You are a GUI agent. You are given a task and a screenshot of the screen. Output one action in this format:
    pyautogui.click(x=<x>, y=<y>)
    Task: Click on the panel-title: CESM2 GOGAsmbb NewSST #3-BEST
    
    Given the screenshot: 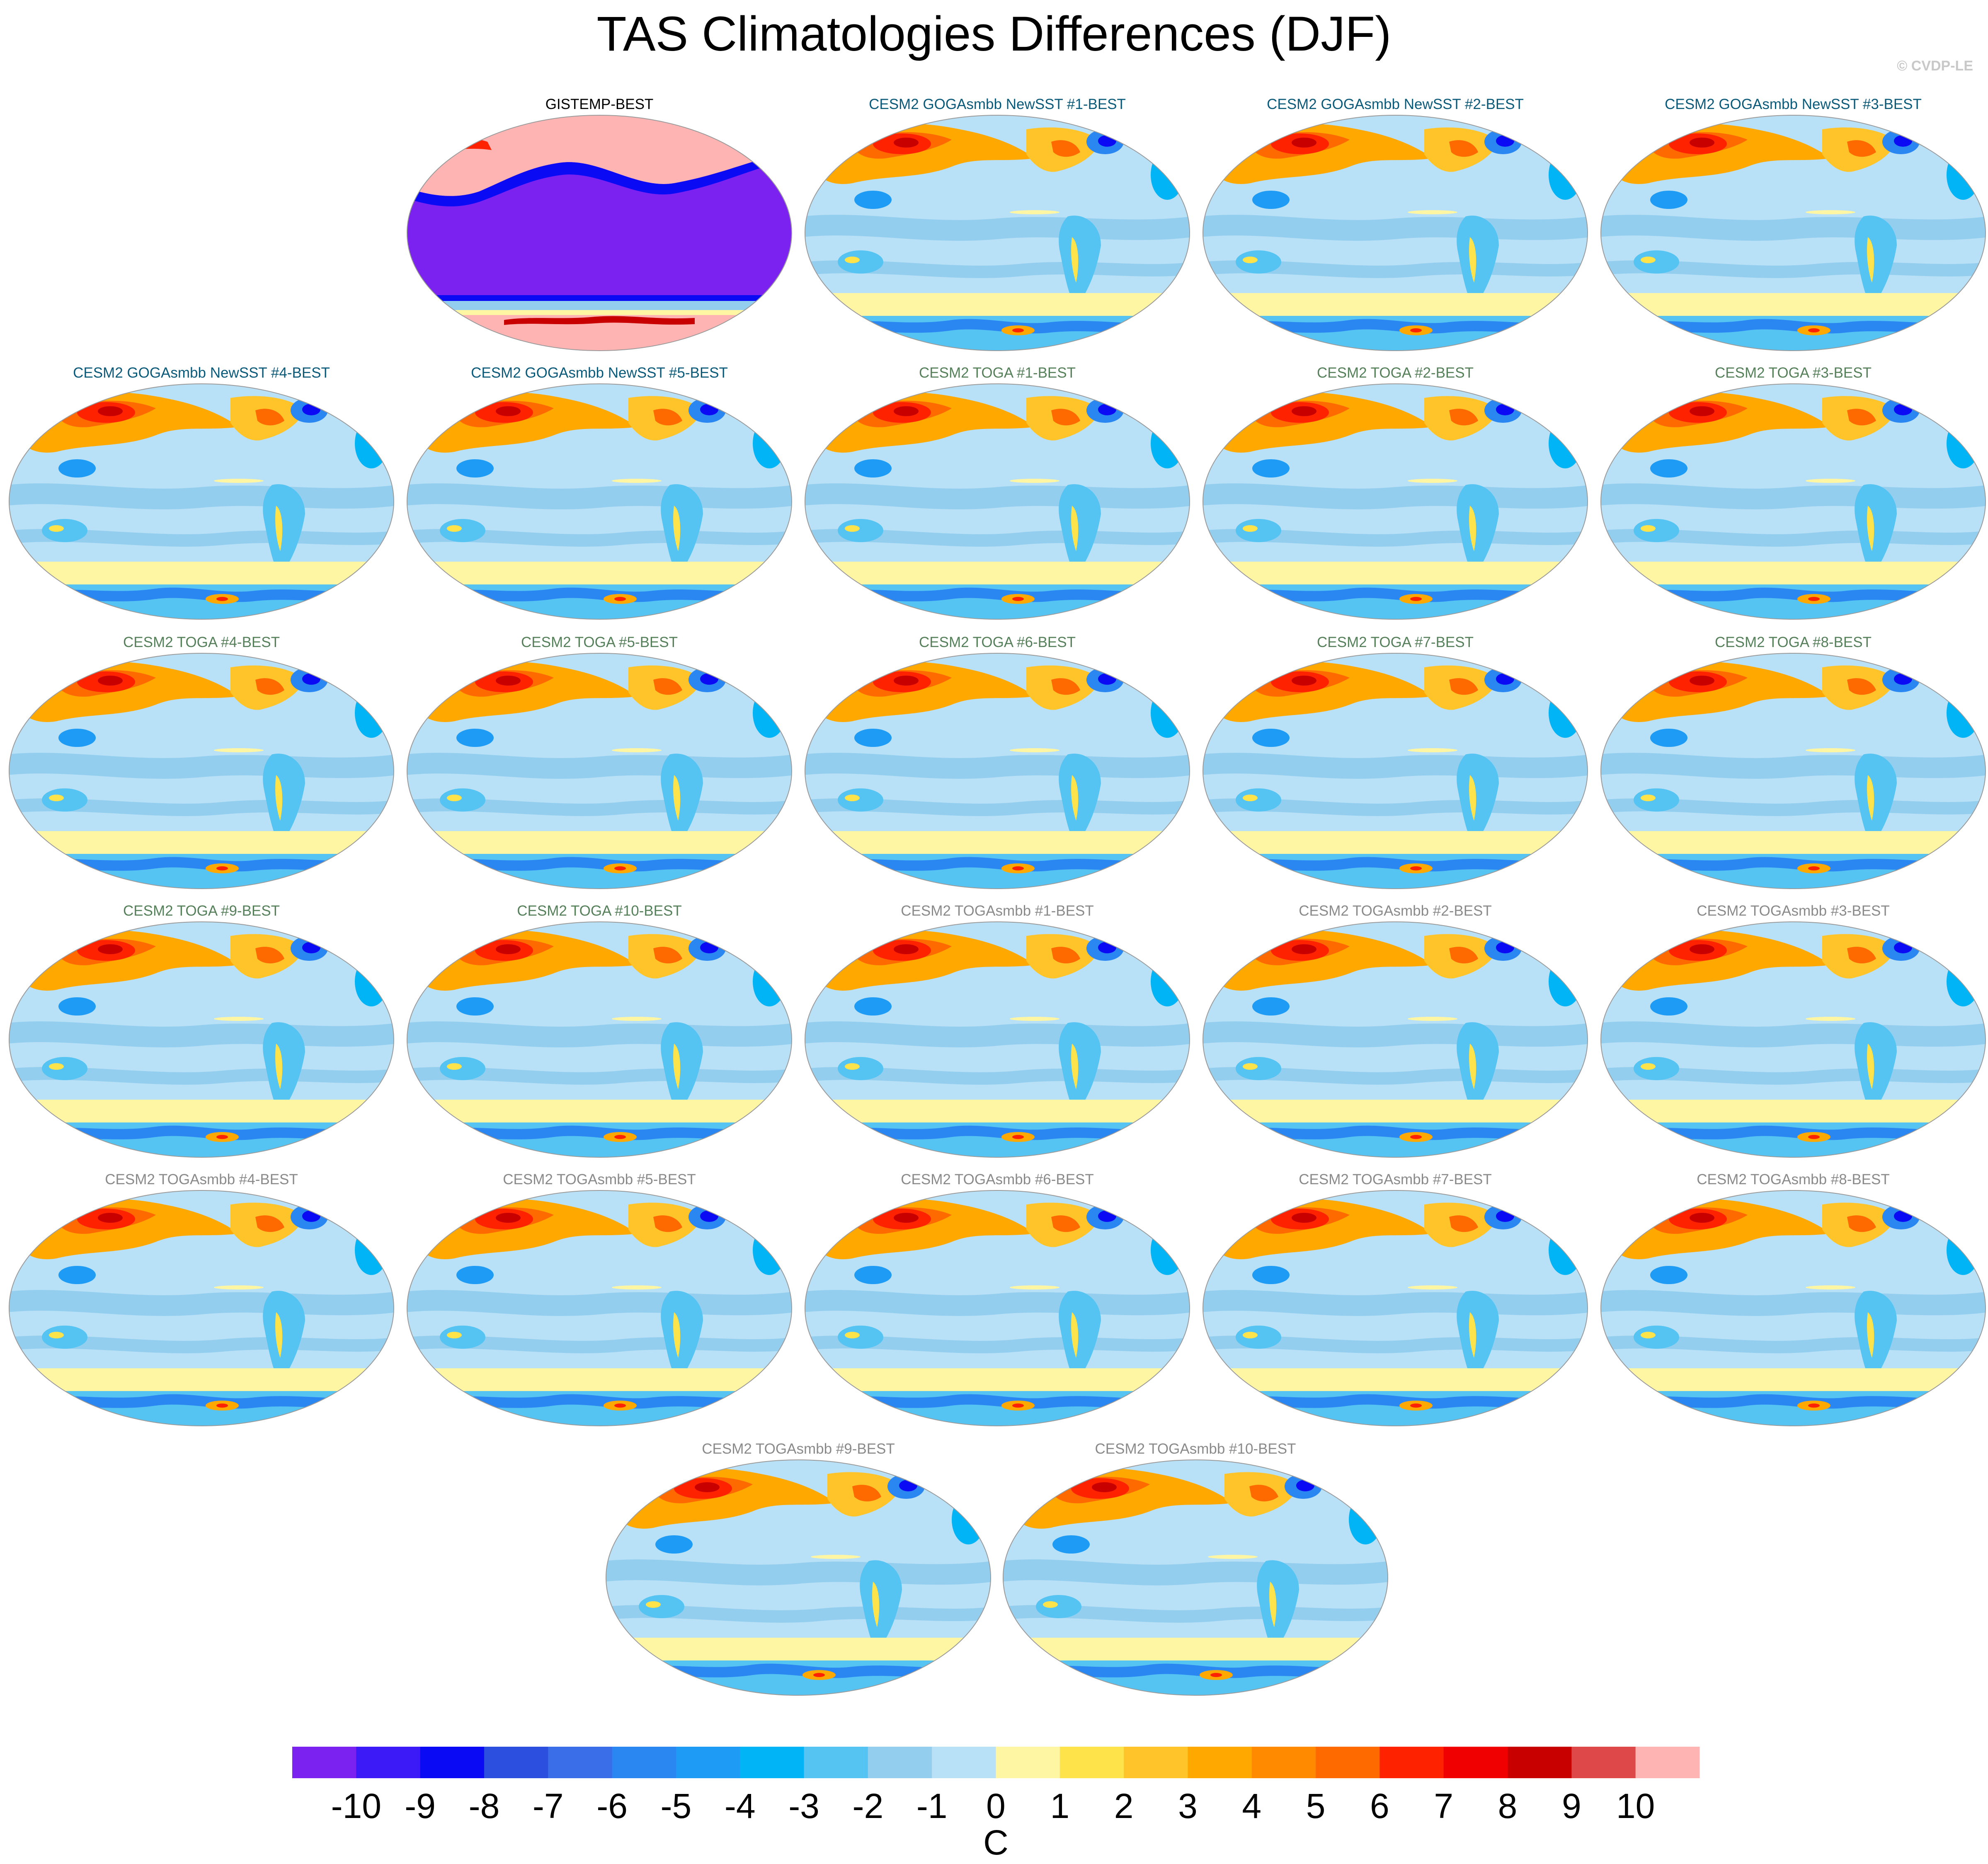 What is the action you would take?
    pyautogui.click(x=1793, y=104)
    